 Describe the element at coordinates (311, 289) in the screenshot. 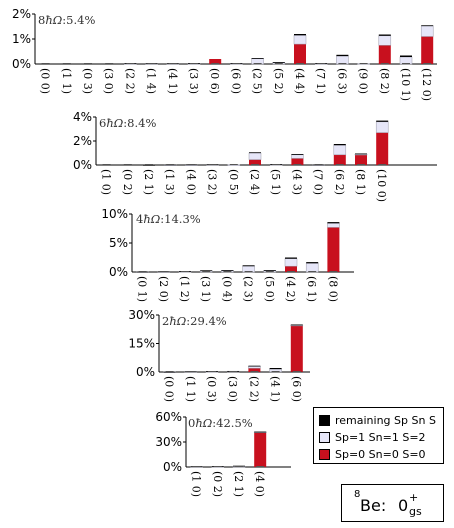

I see `x-tick-label: (6 1)` at that location.